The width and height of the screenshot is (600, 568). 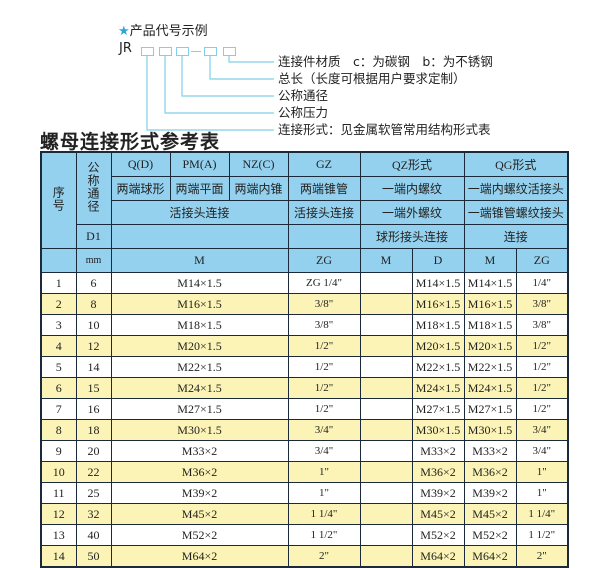 What do you see at coordinates (199, 388) in the screenshot?
I see `cell-m: M24×1.5` at bounding box center [199, 388].